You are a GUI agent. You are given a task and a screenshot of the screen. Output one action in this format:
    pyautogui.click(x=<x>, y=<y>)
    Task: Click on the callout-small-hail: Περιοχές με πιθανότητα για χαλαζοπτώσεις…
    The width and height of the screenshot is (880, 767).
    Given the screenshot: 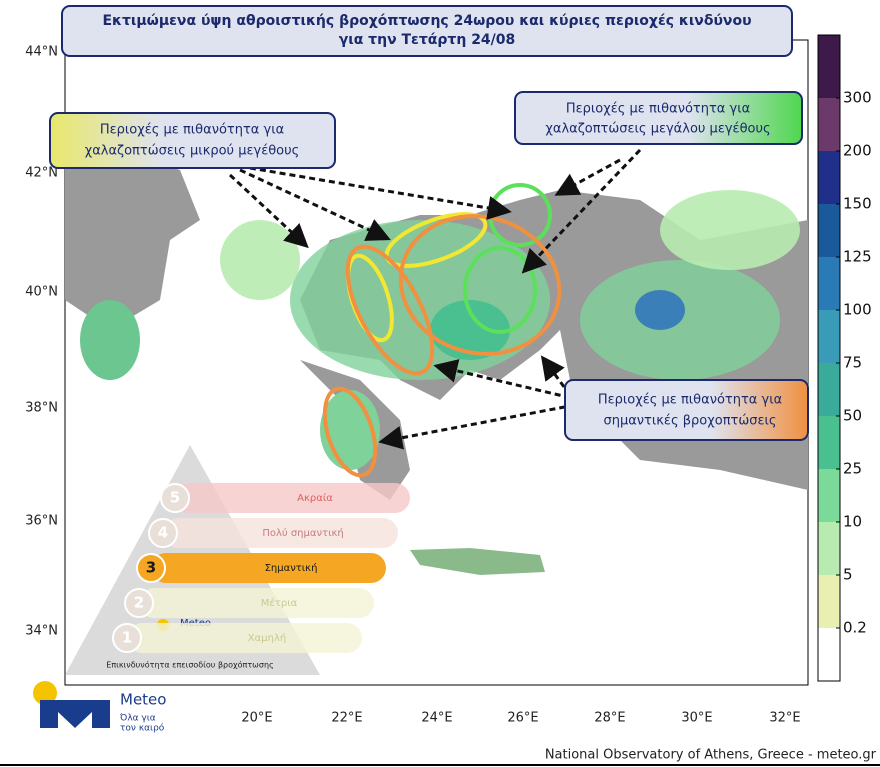 What is the action you would take?
    pyautogui.click(x=192, y=140)
    